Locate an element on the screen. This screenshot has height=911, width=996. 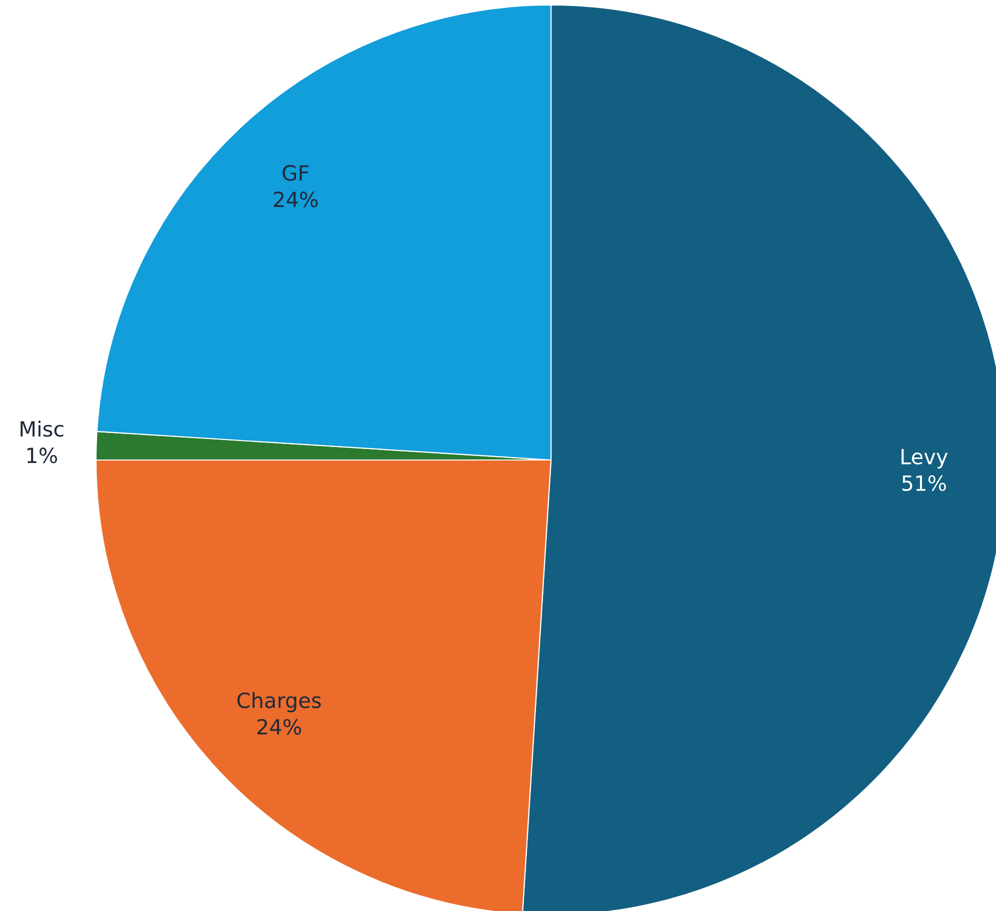
data-label: 1% is located at coordinates (42, 456).